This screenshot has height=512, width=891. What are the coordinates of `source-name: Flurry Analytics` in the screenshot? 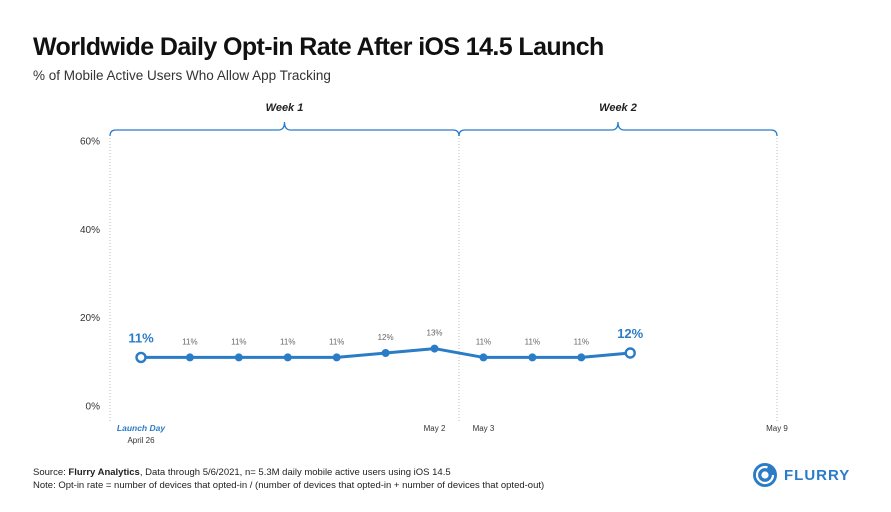 It's located at (104, 472).